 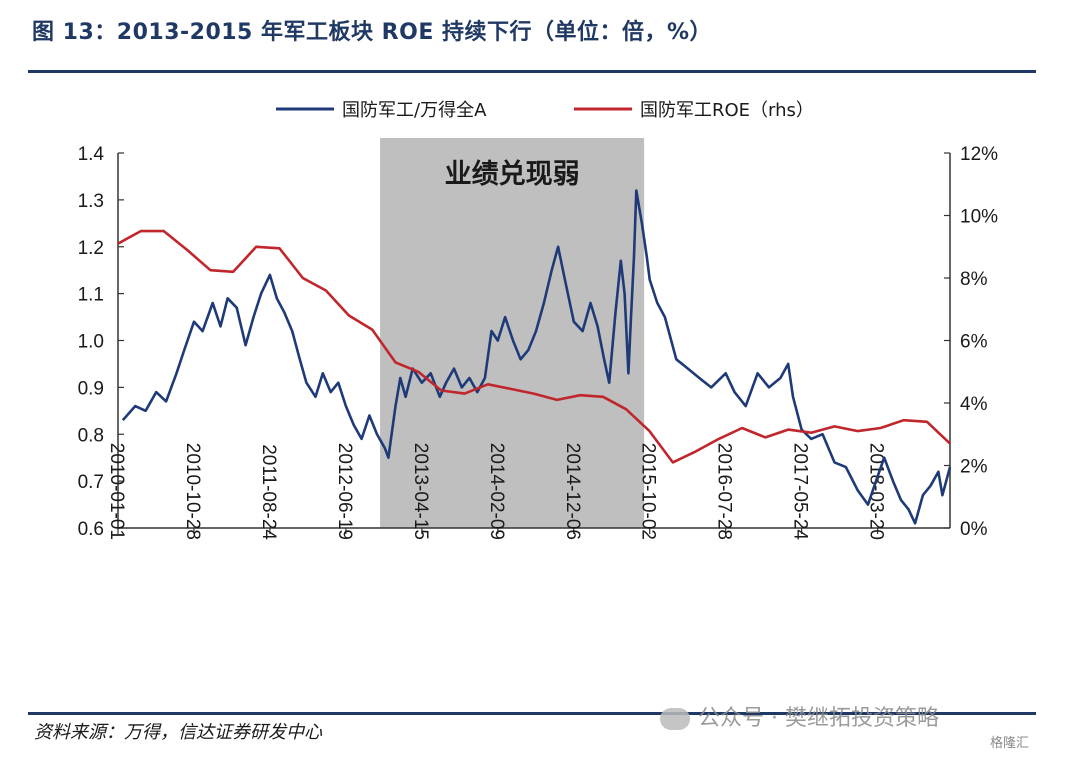 I want to click on watermark-text: 公众号 · 樊继拓投资策略, so click(x=818, y=718).